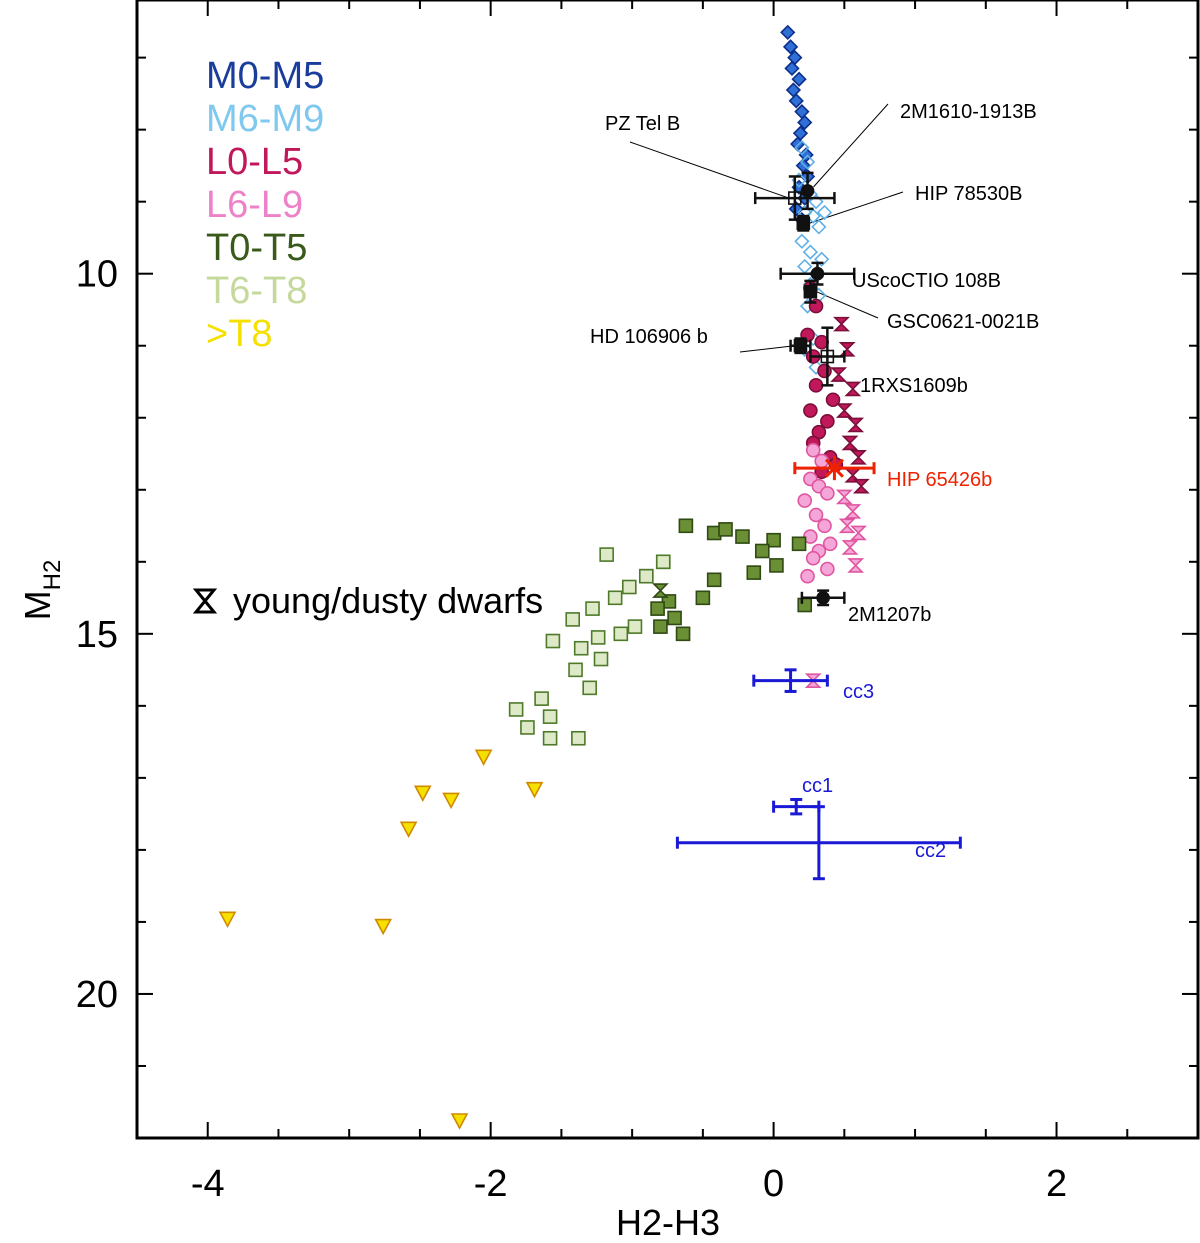 The image size is (1200, 1243). I want to click on companion-label: UScoCTIO 108B, so click(926, 281).